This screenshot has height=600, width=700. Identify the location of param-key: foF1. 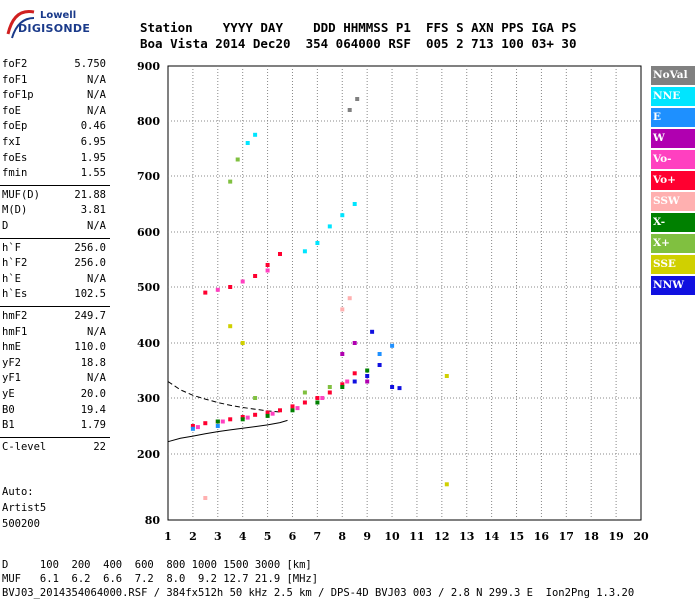
(15, 79).